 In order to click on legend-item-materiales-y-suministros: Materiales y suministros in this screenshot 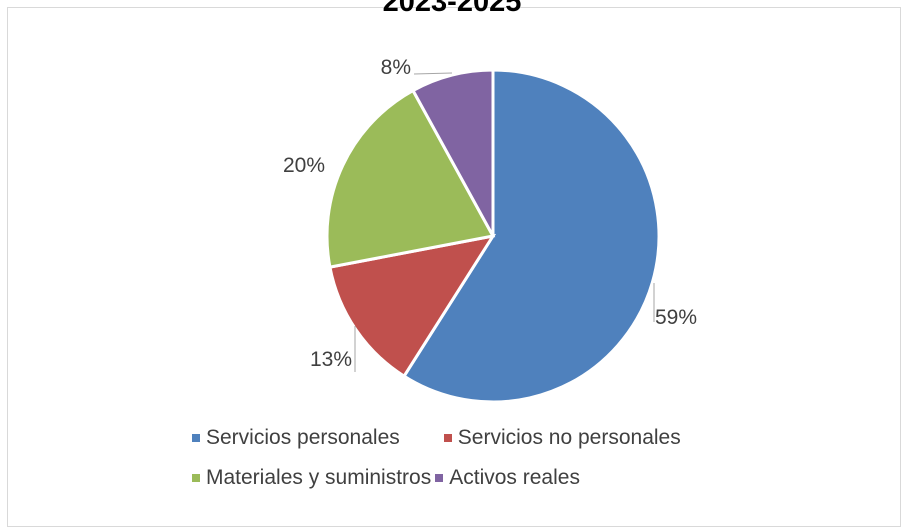, I will do `click(311, 478)`.